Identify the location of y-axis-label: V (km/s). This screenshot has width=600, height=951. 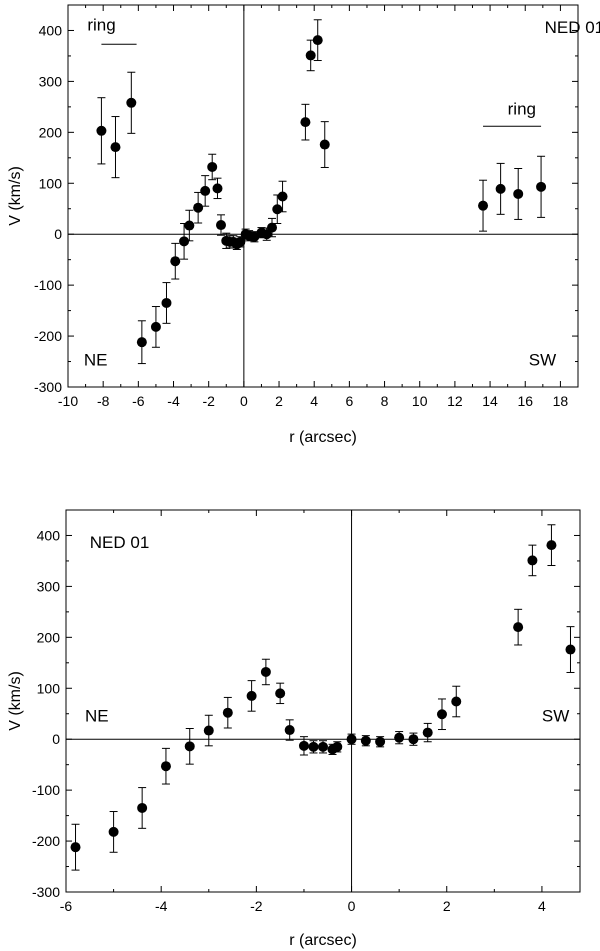
(15, 196).